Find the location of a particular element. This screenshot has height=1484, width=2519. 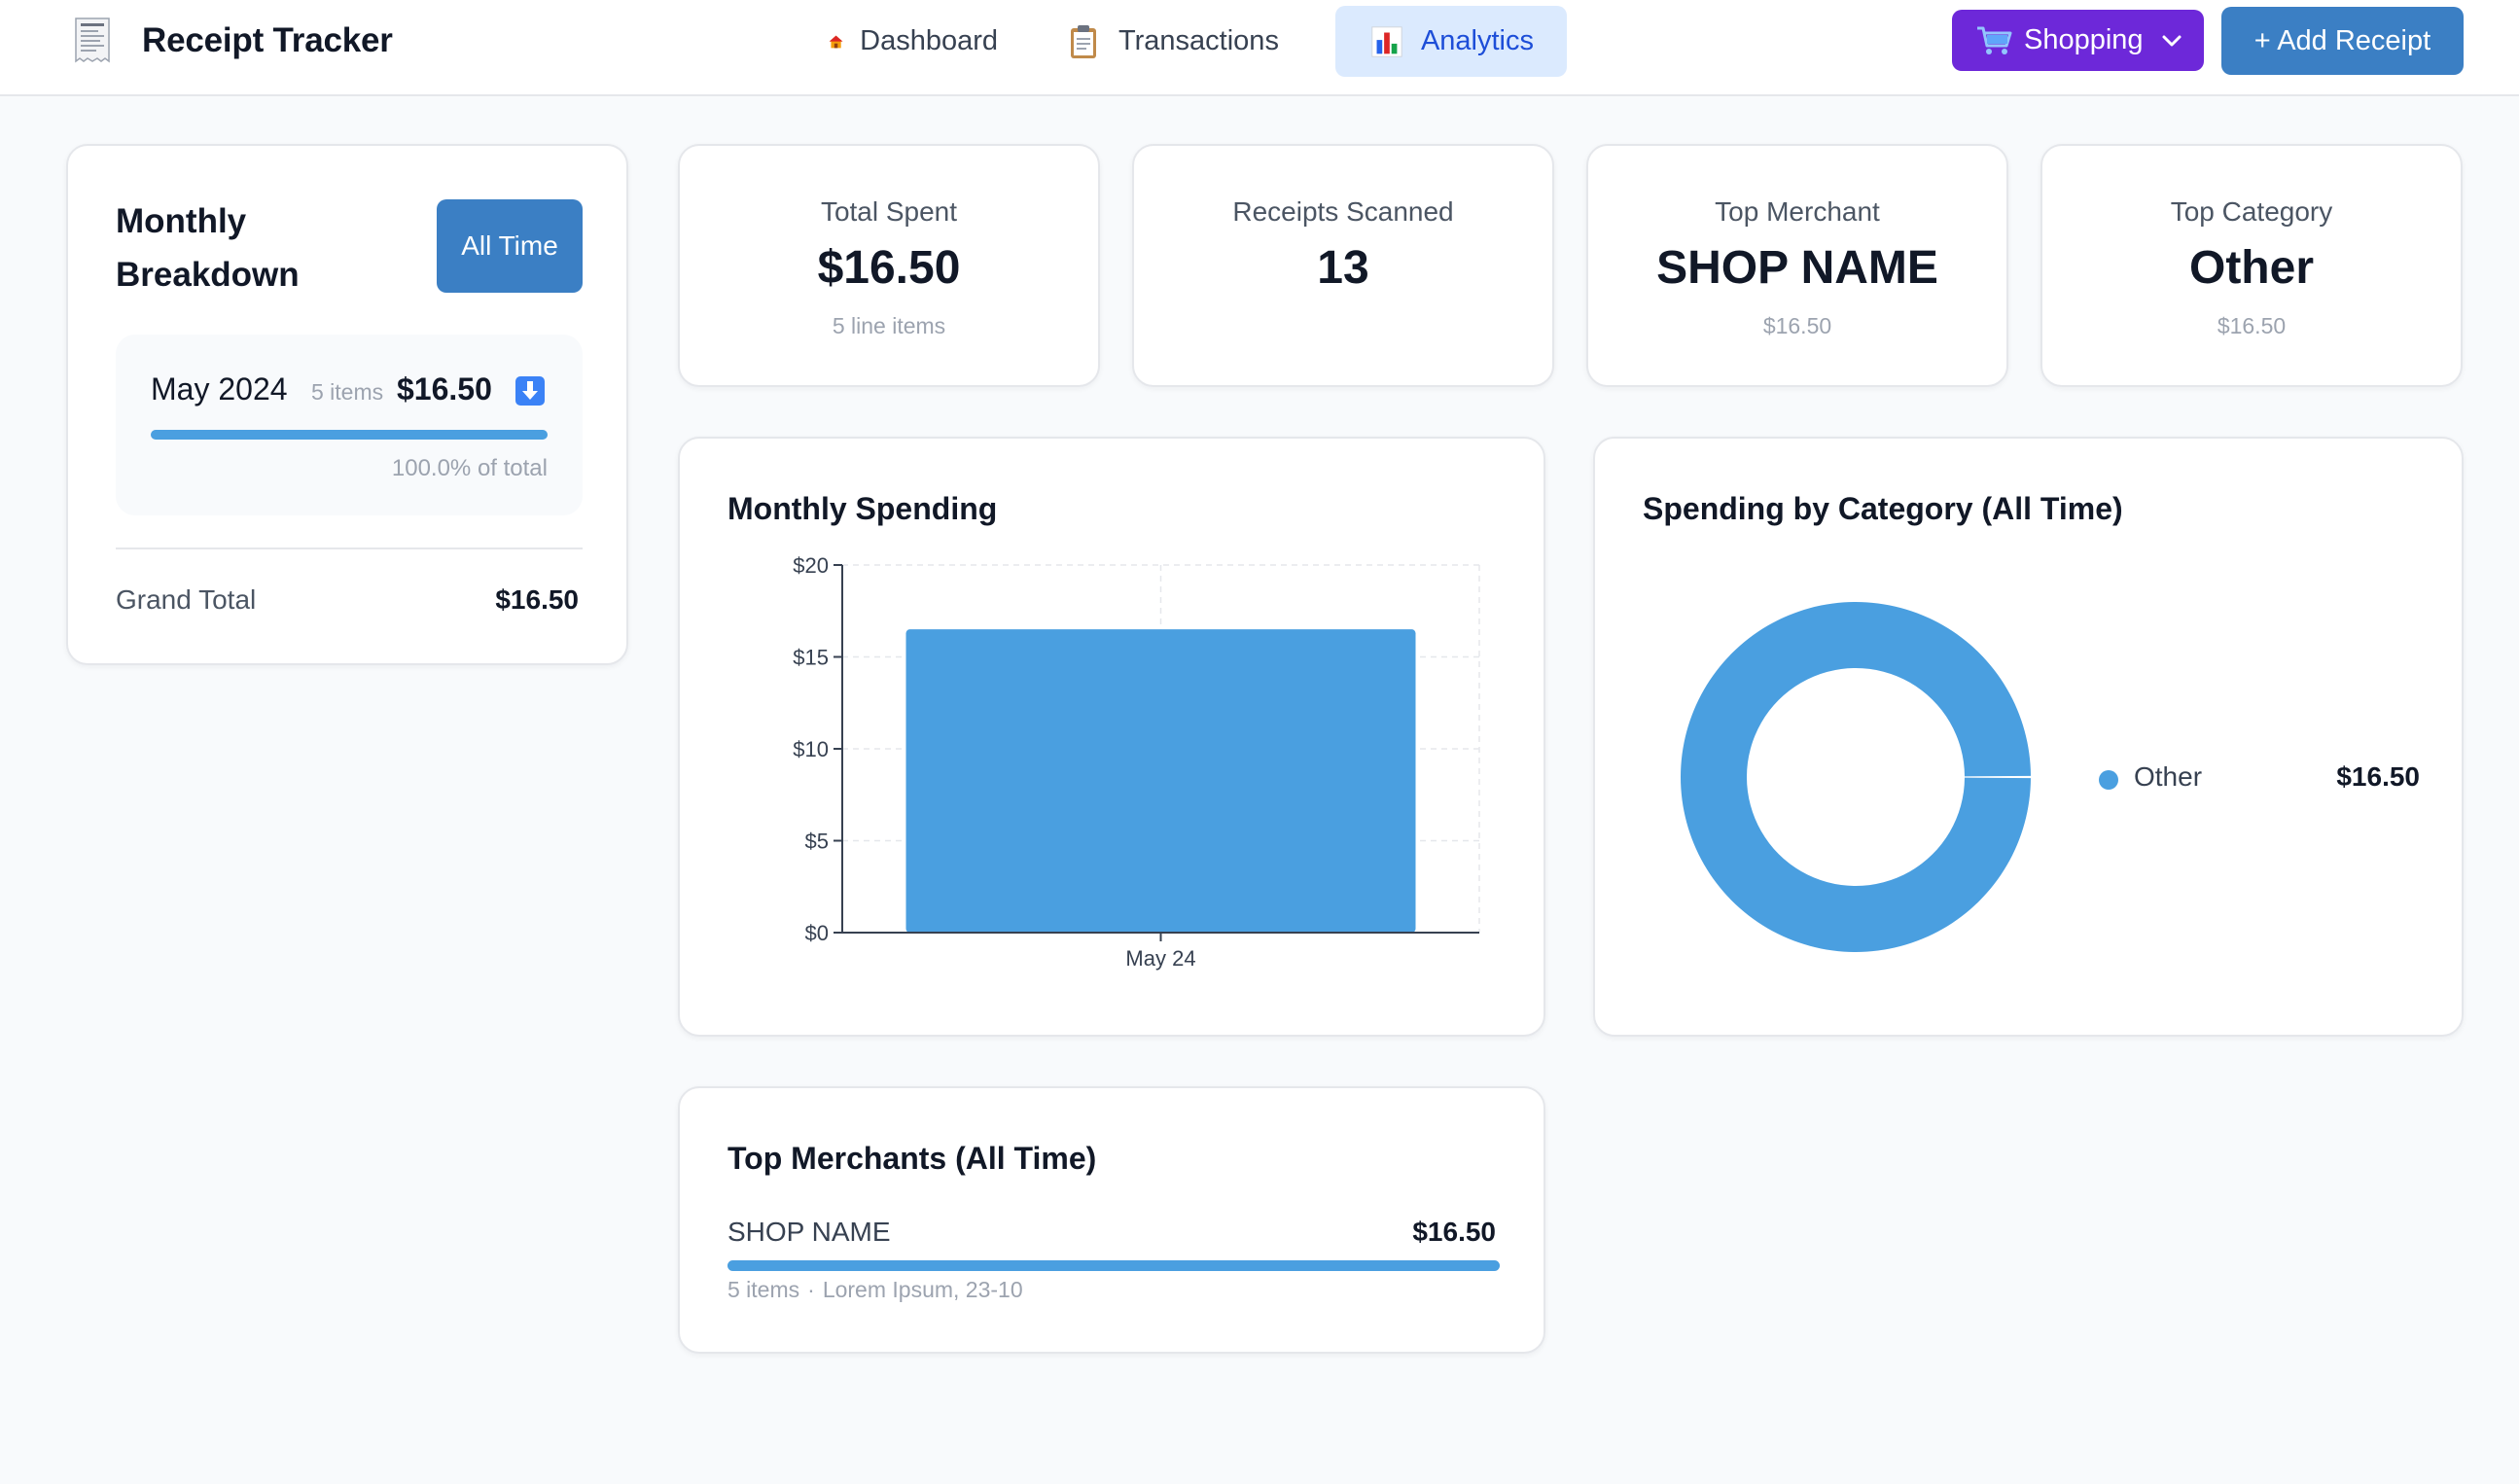

monthly-spending-title: Monthly Spending is located at coordinates (863, 509).